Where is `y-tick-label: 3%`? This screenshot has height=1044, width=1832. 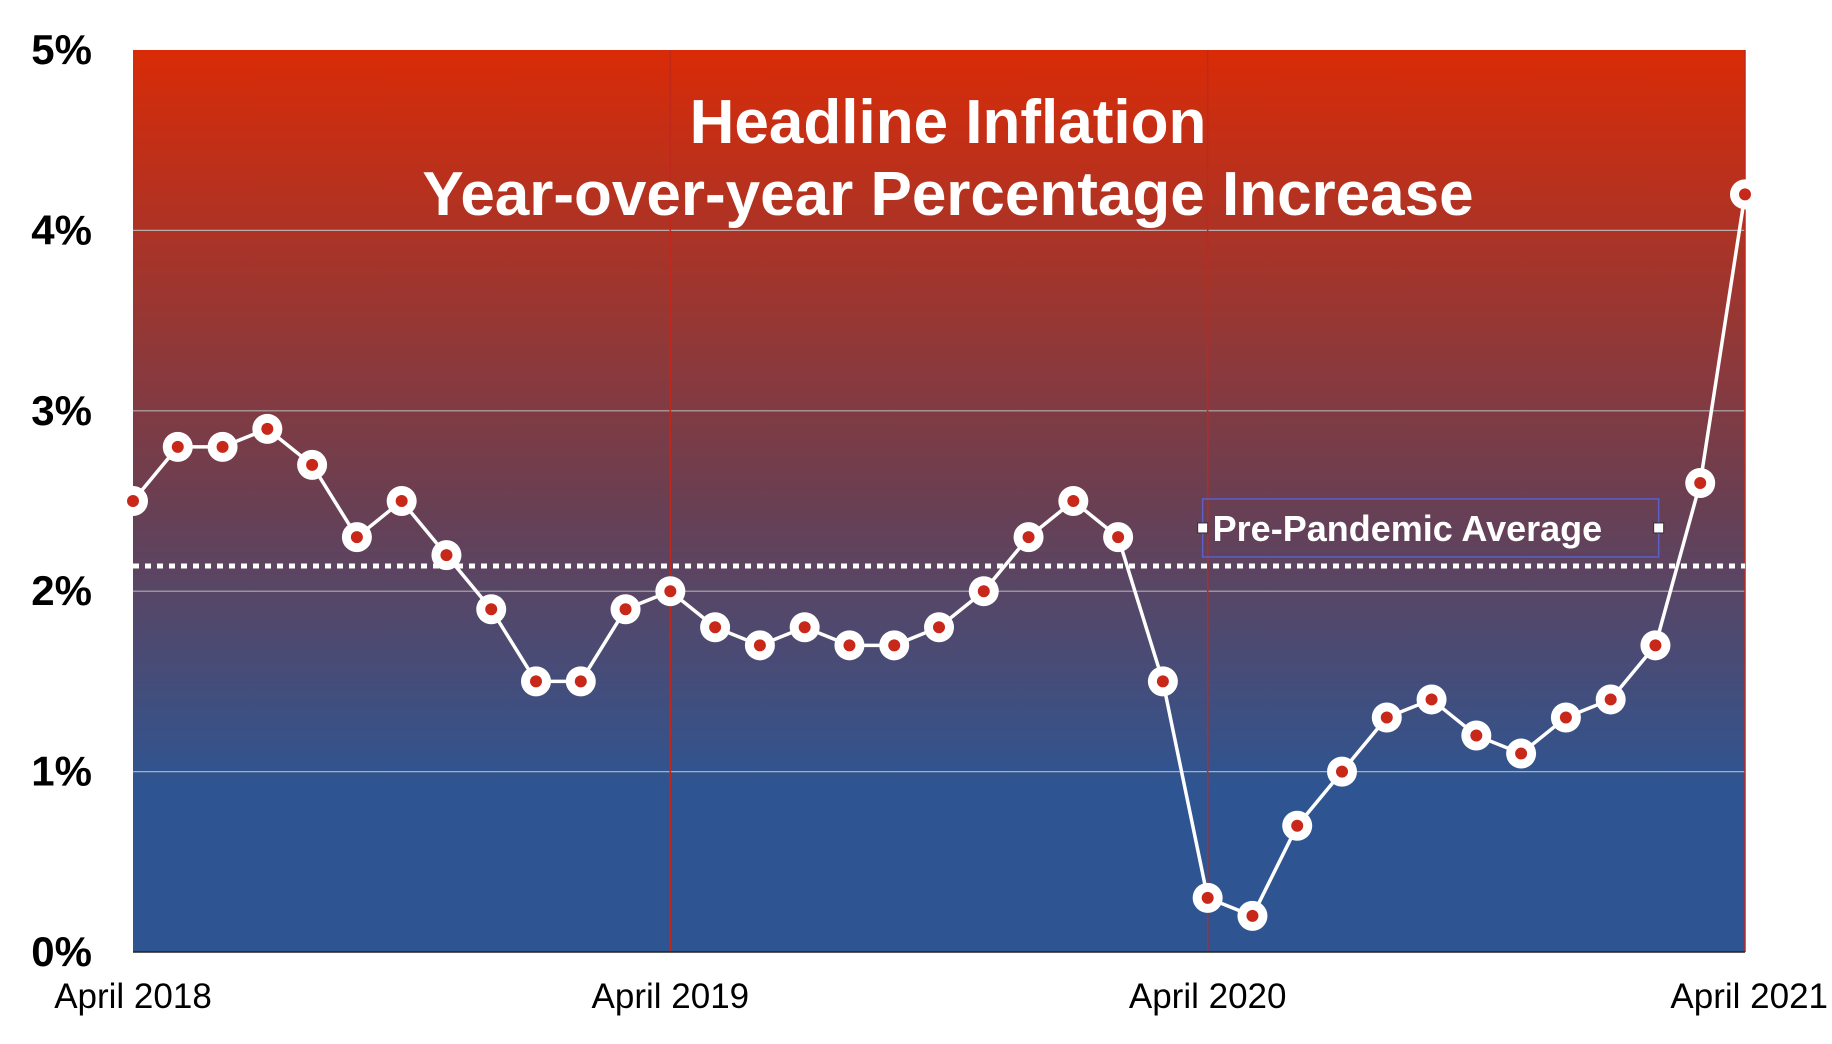
y-tick-label: 3% is located at coordinates (61, 410).